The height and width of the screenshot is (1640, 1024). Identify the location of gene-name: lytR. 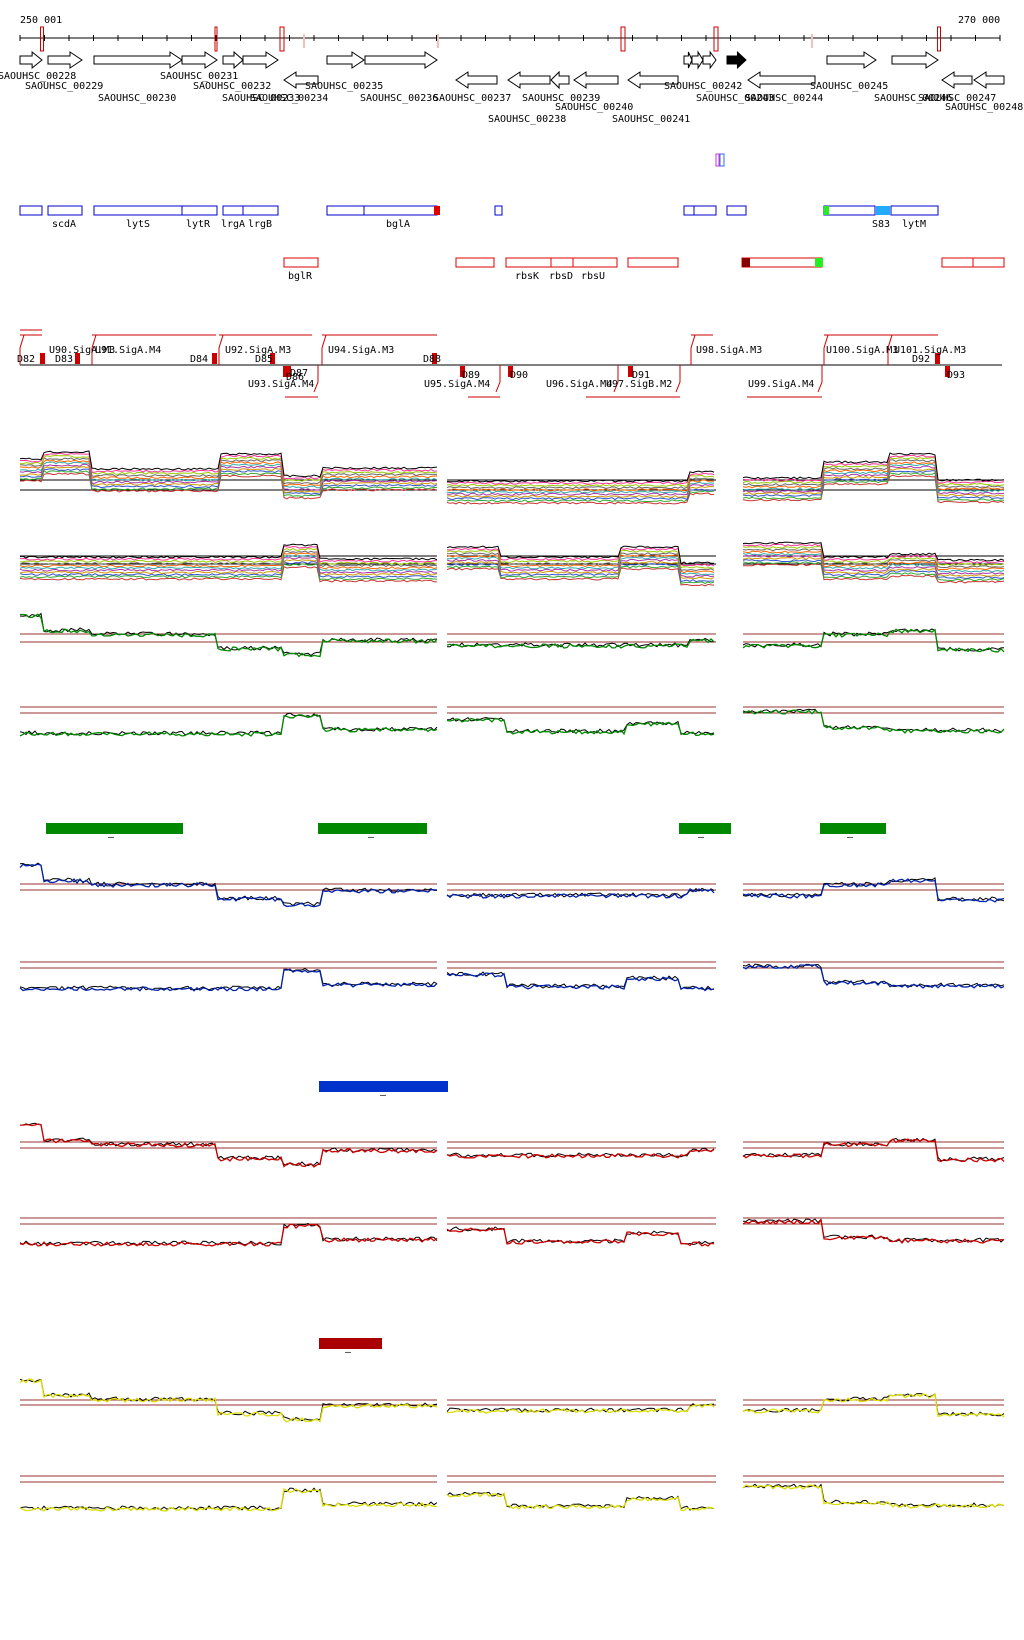
(198, 224).